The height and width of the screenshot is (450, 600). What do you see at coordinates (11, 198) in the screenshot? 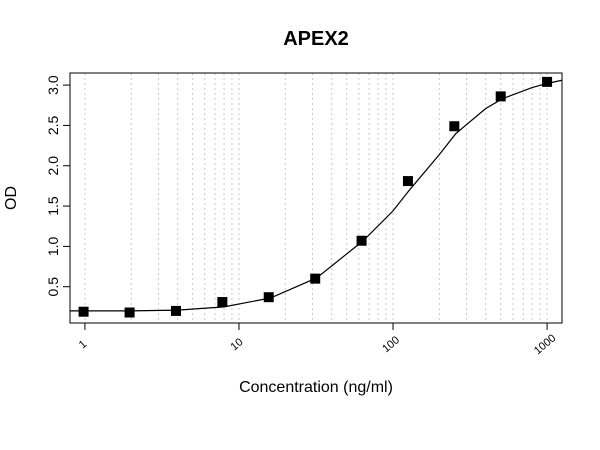
I see `y-axis-label: OD` at bounding box center [11, 198].